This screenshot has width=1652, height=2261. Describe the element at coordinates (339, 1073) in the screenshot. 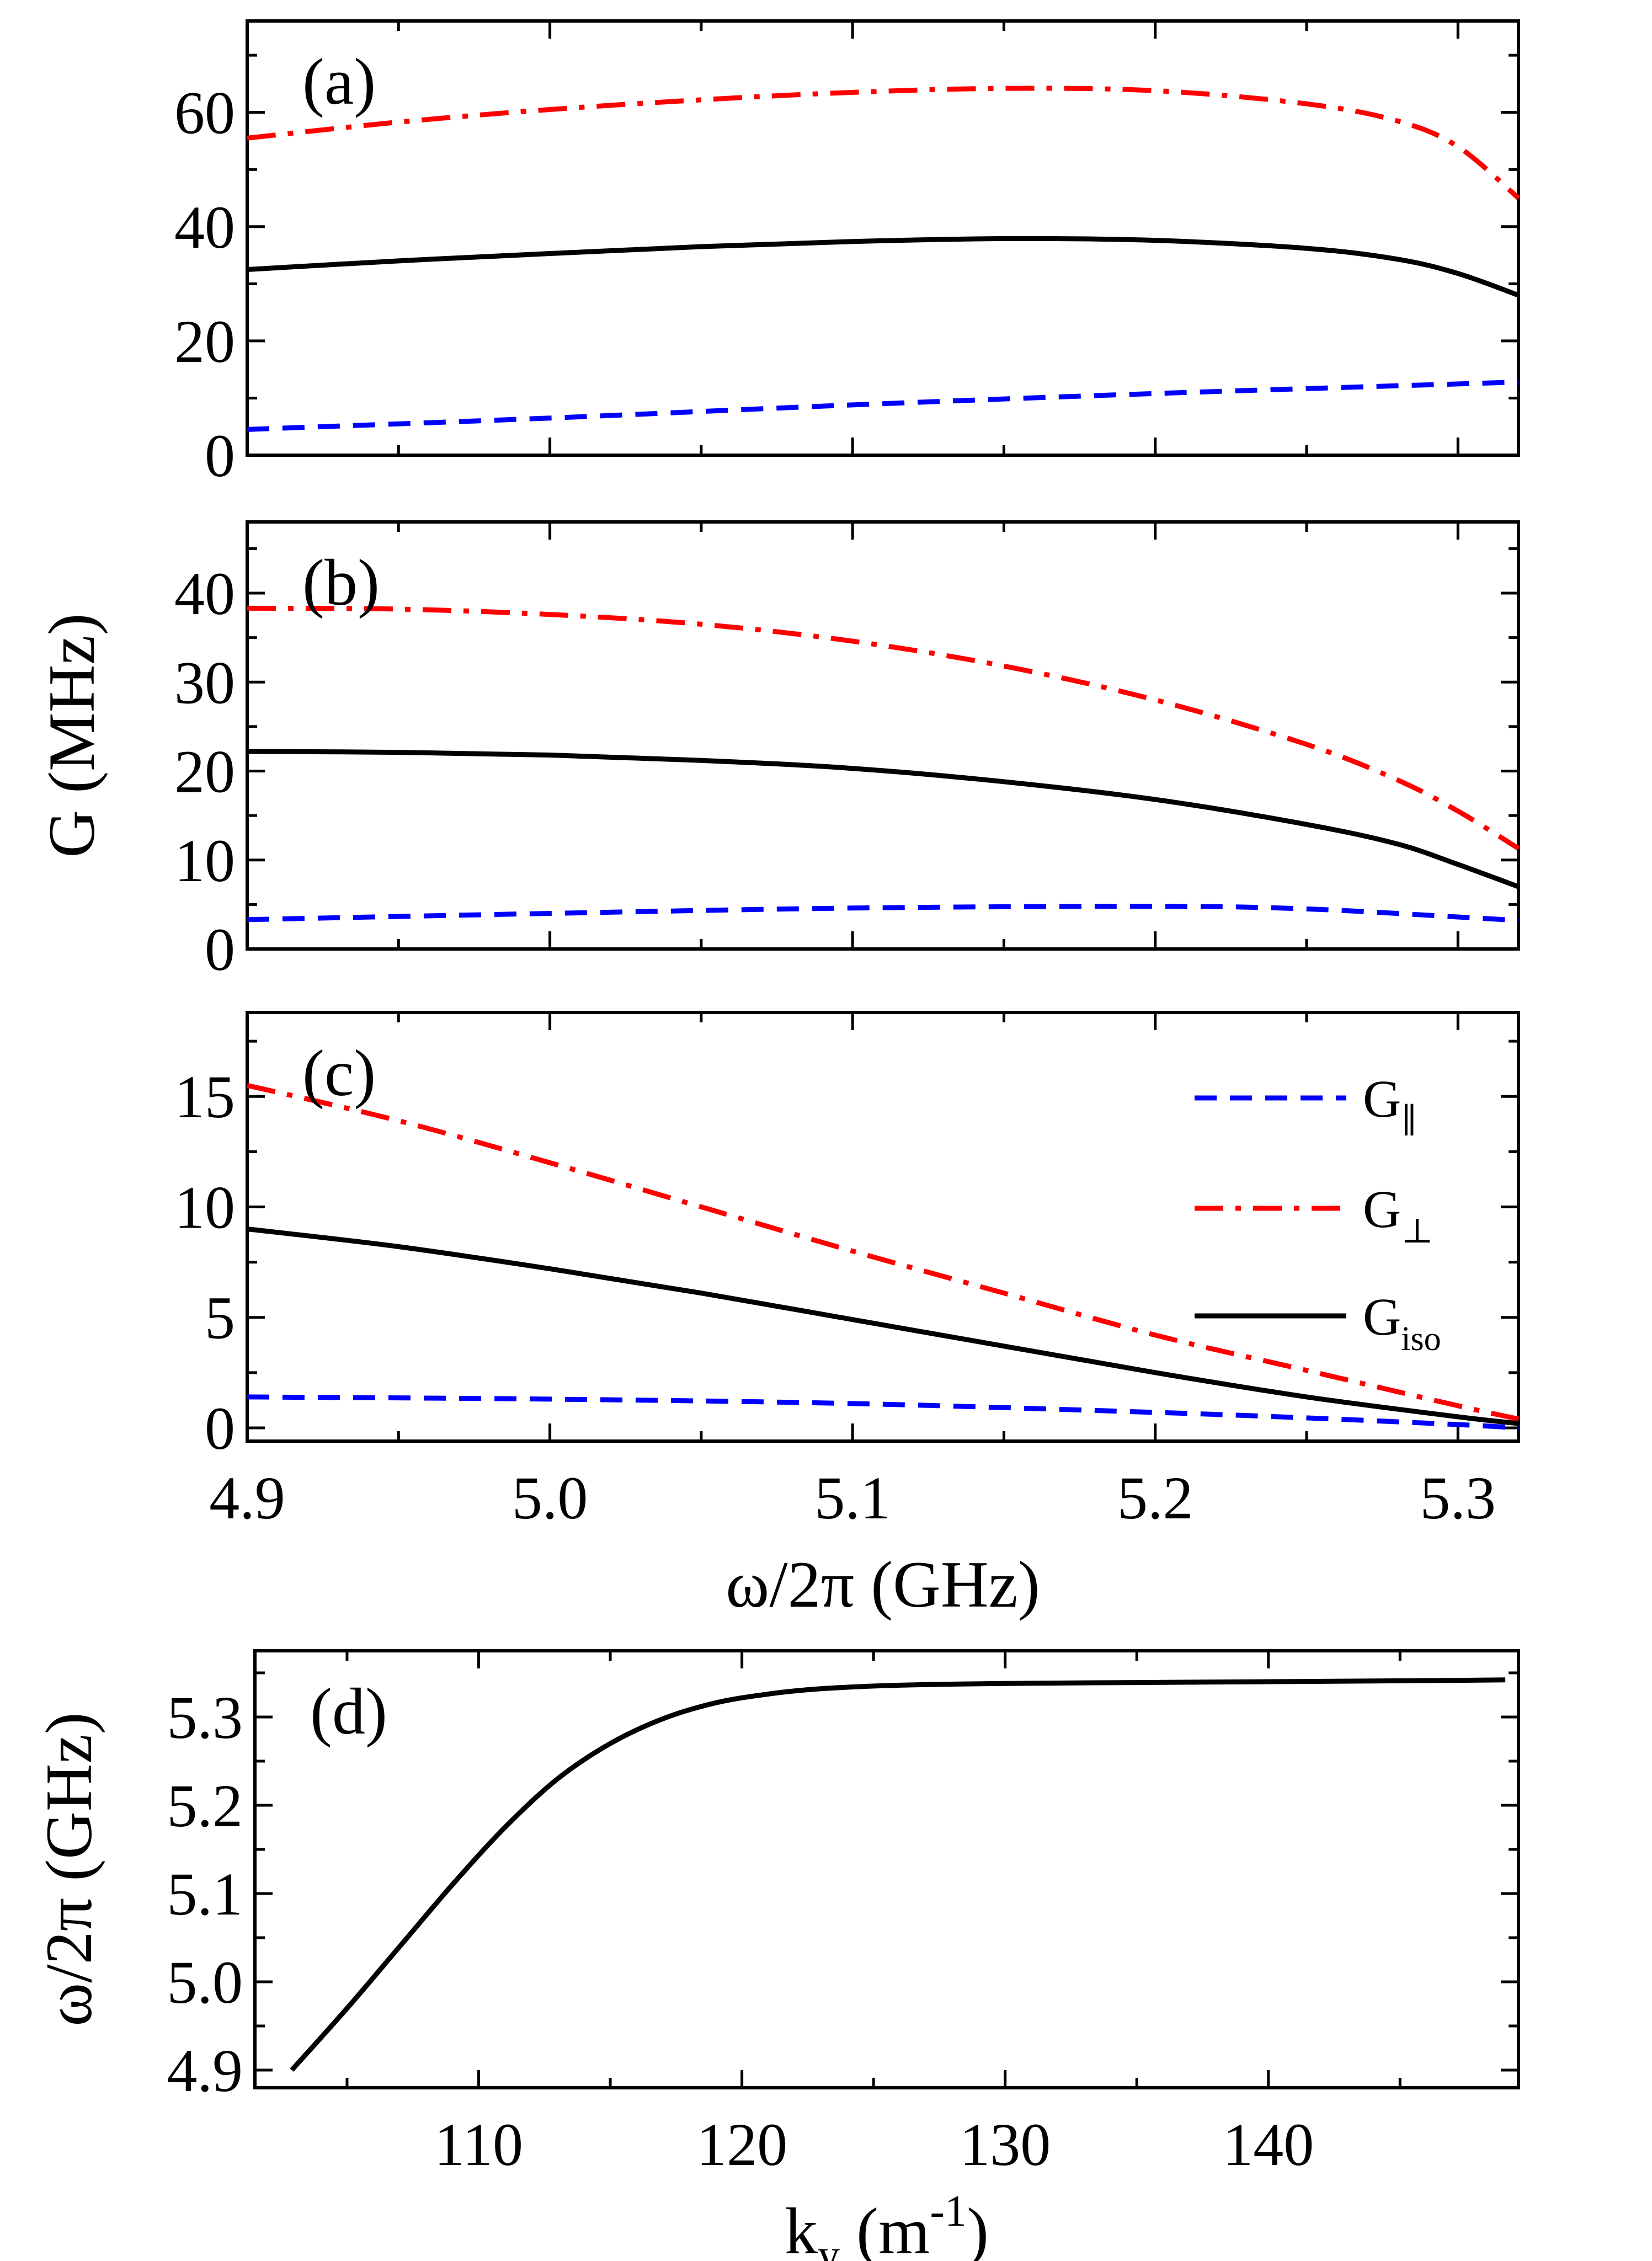

I see `panel-c-label: (c)` at that location.